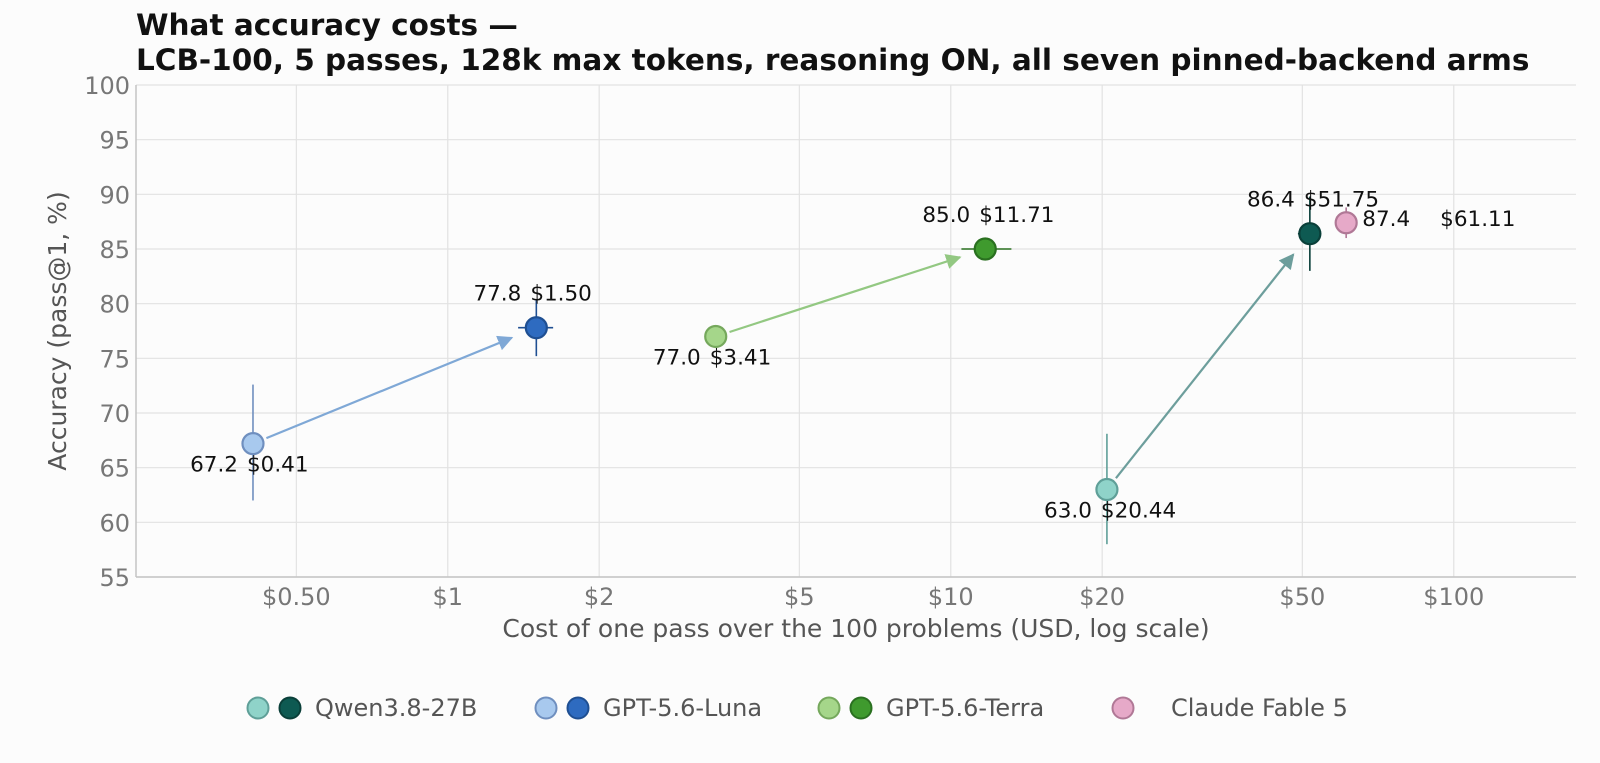 The width and height of the screenshot is (1600, 763). What do you see at coordinates (799, 597) in the screenshot?
I see `x-tick-label: $5` at bounding box center [799, 597].